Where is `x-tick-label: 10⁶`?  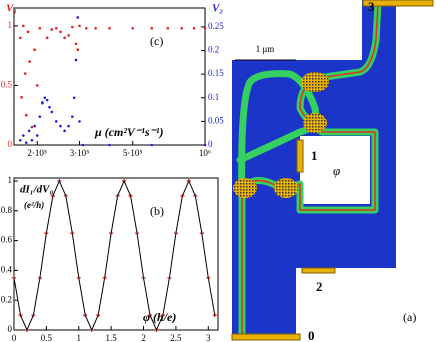 x-tick-label: 10⁶ is located at coordinates (205, 153).